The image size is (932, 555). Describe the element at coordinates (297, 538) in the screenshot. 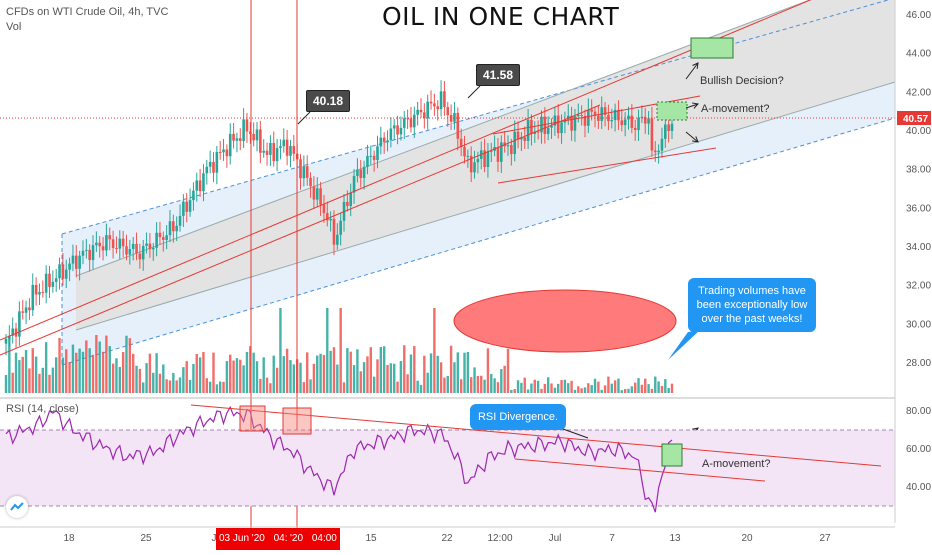

I see `date-flag-2-date: '20` at that location.